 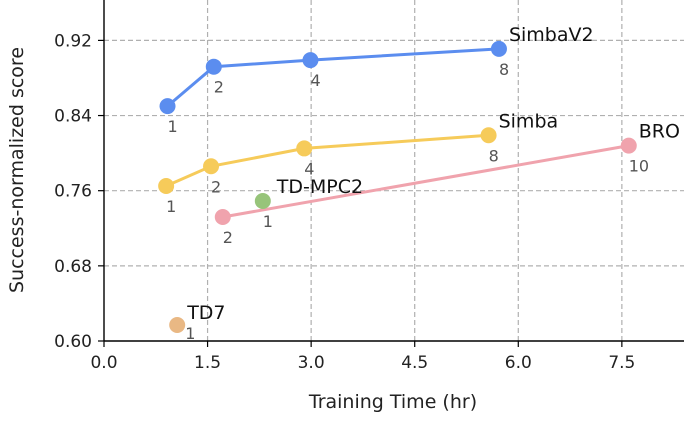 What do you see at coordinates (73, 192) in the screenshot?
I see `y-tick-label: 0.76` at bounding box center [73, 192].